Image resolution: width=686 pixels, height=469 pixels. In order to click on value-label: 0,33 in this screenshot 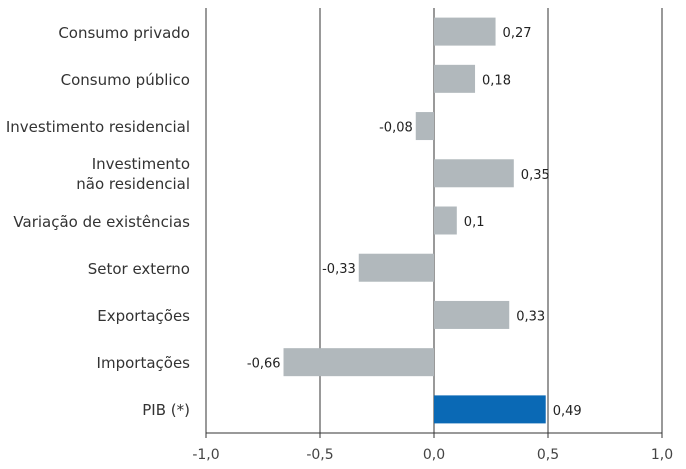, I will do `click(530, 316)`.